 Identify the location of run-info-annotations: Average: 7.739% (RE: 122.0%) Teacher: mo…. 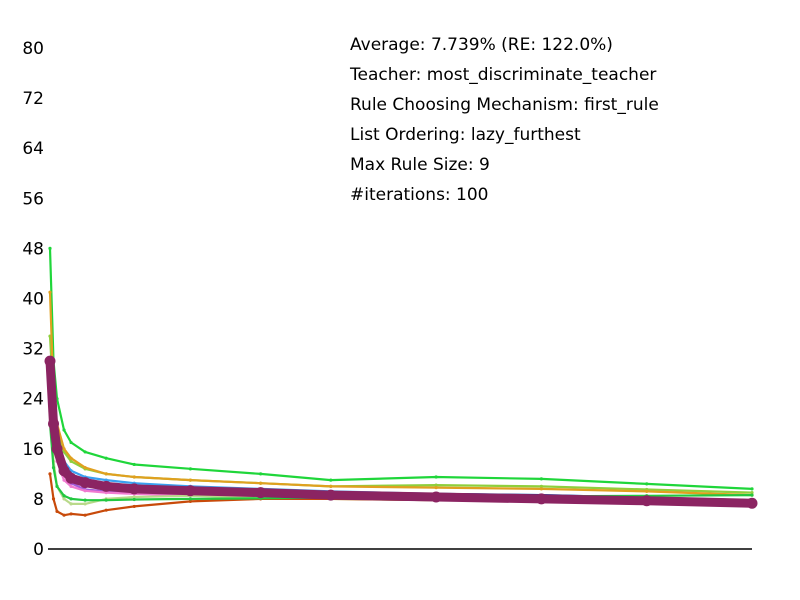
(504, 120).